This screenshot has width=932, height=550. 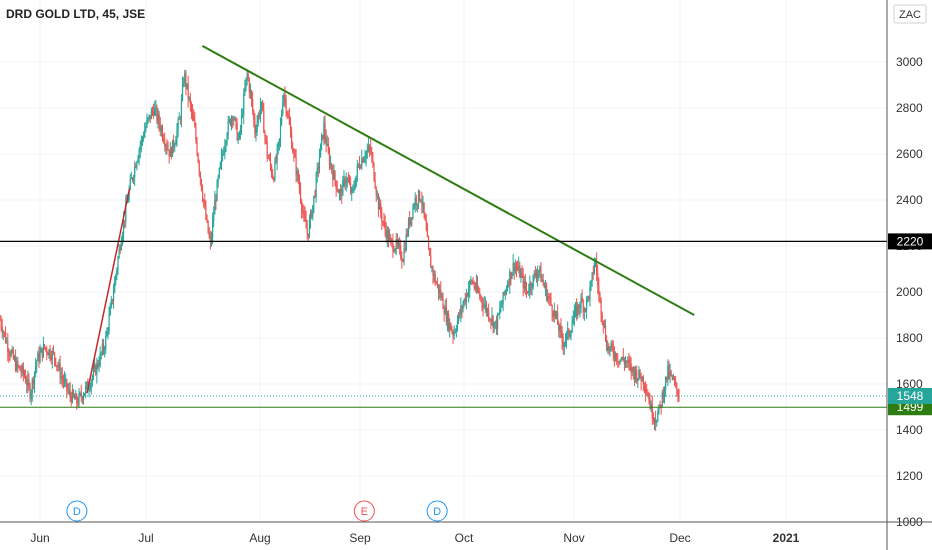 What do you see at coordinates (909, 430) in the screenshot?
I see `y-tick-label: 1400` at bounding box center [909, 430].